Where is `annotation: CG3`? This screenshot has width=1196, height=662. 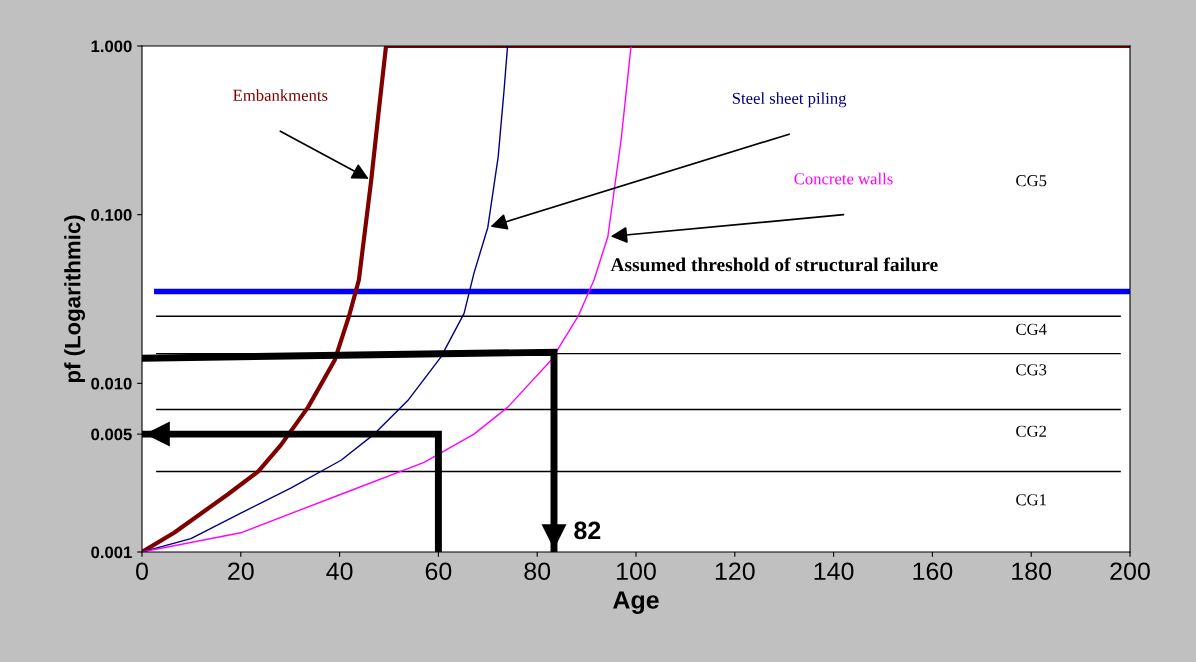
annotation: CG3 is located at coordinates (1031, 370).